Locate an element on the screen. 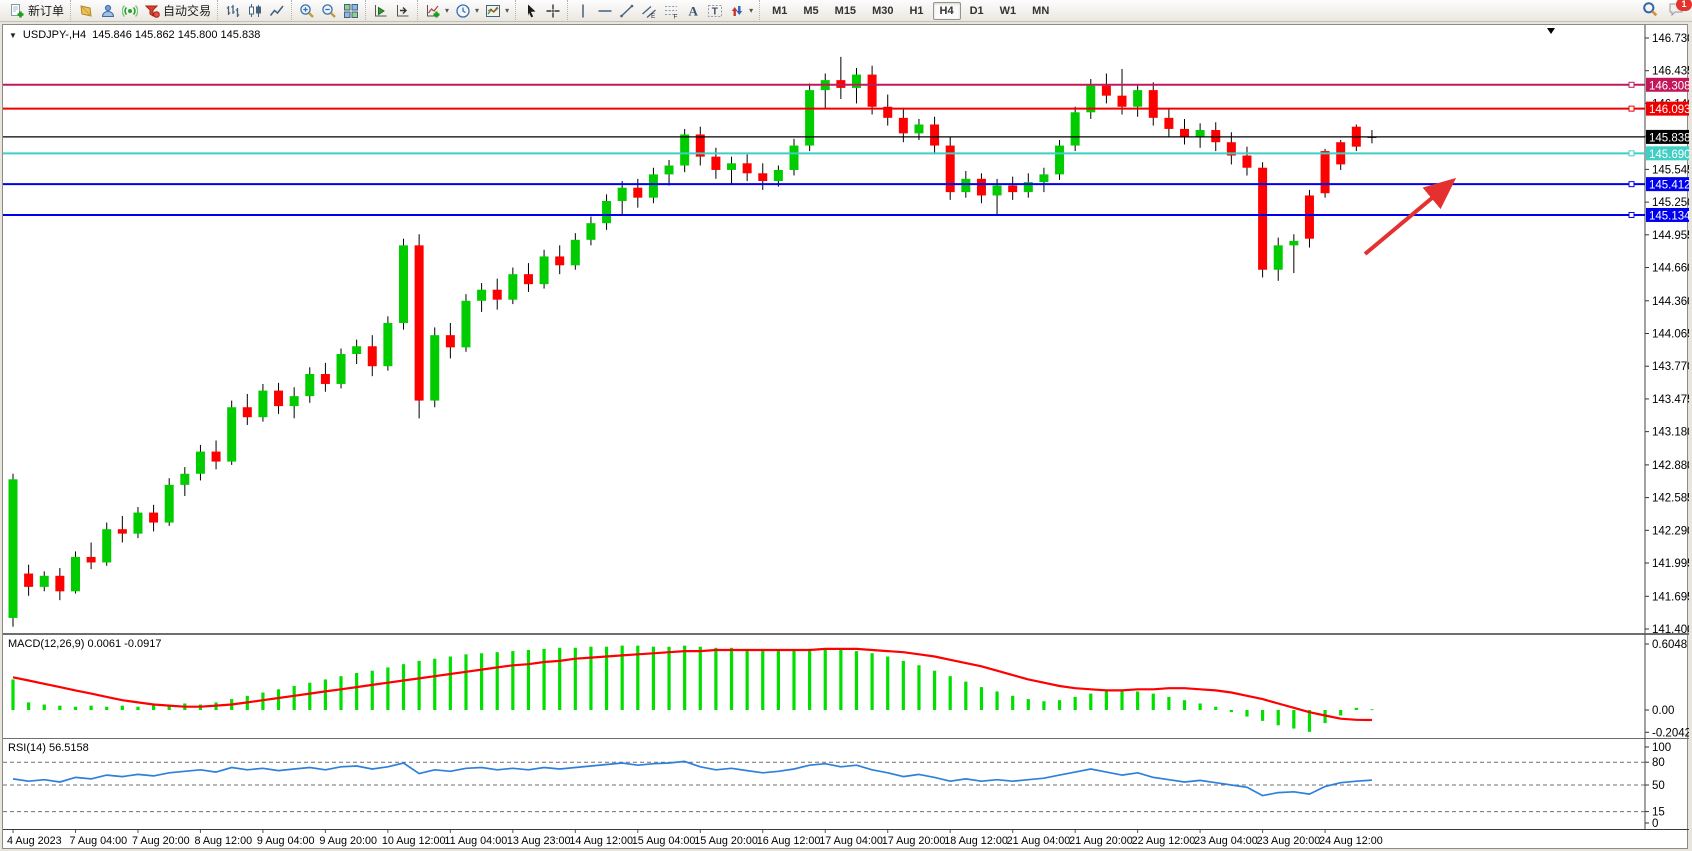 Image resolution: width=1692 pixels, height=851 pixels. cursor-button is located at coordinates (531, 11).